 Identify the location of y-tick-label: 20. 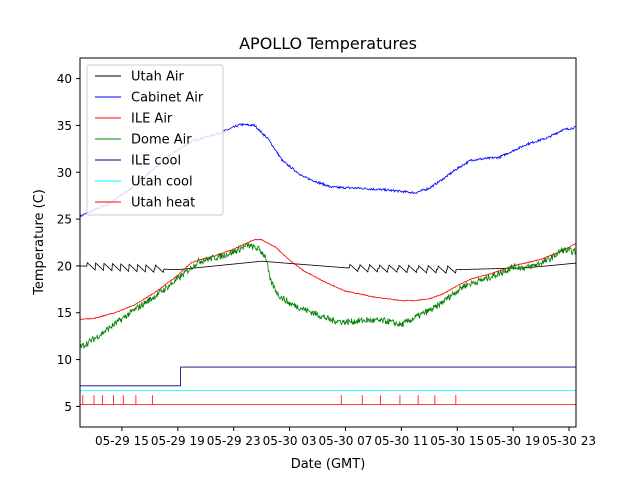
(64, 266).